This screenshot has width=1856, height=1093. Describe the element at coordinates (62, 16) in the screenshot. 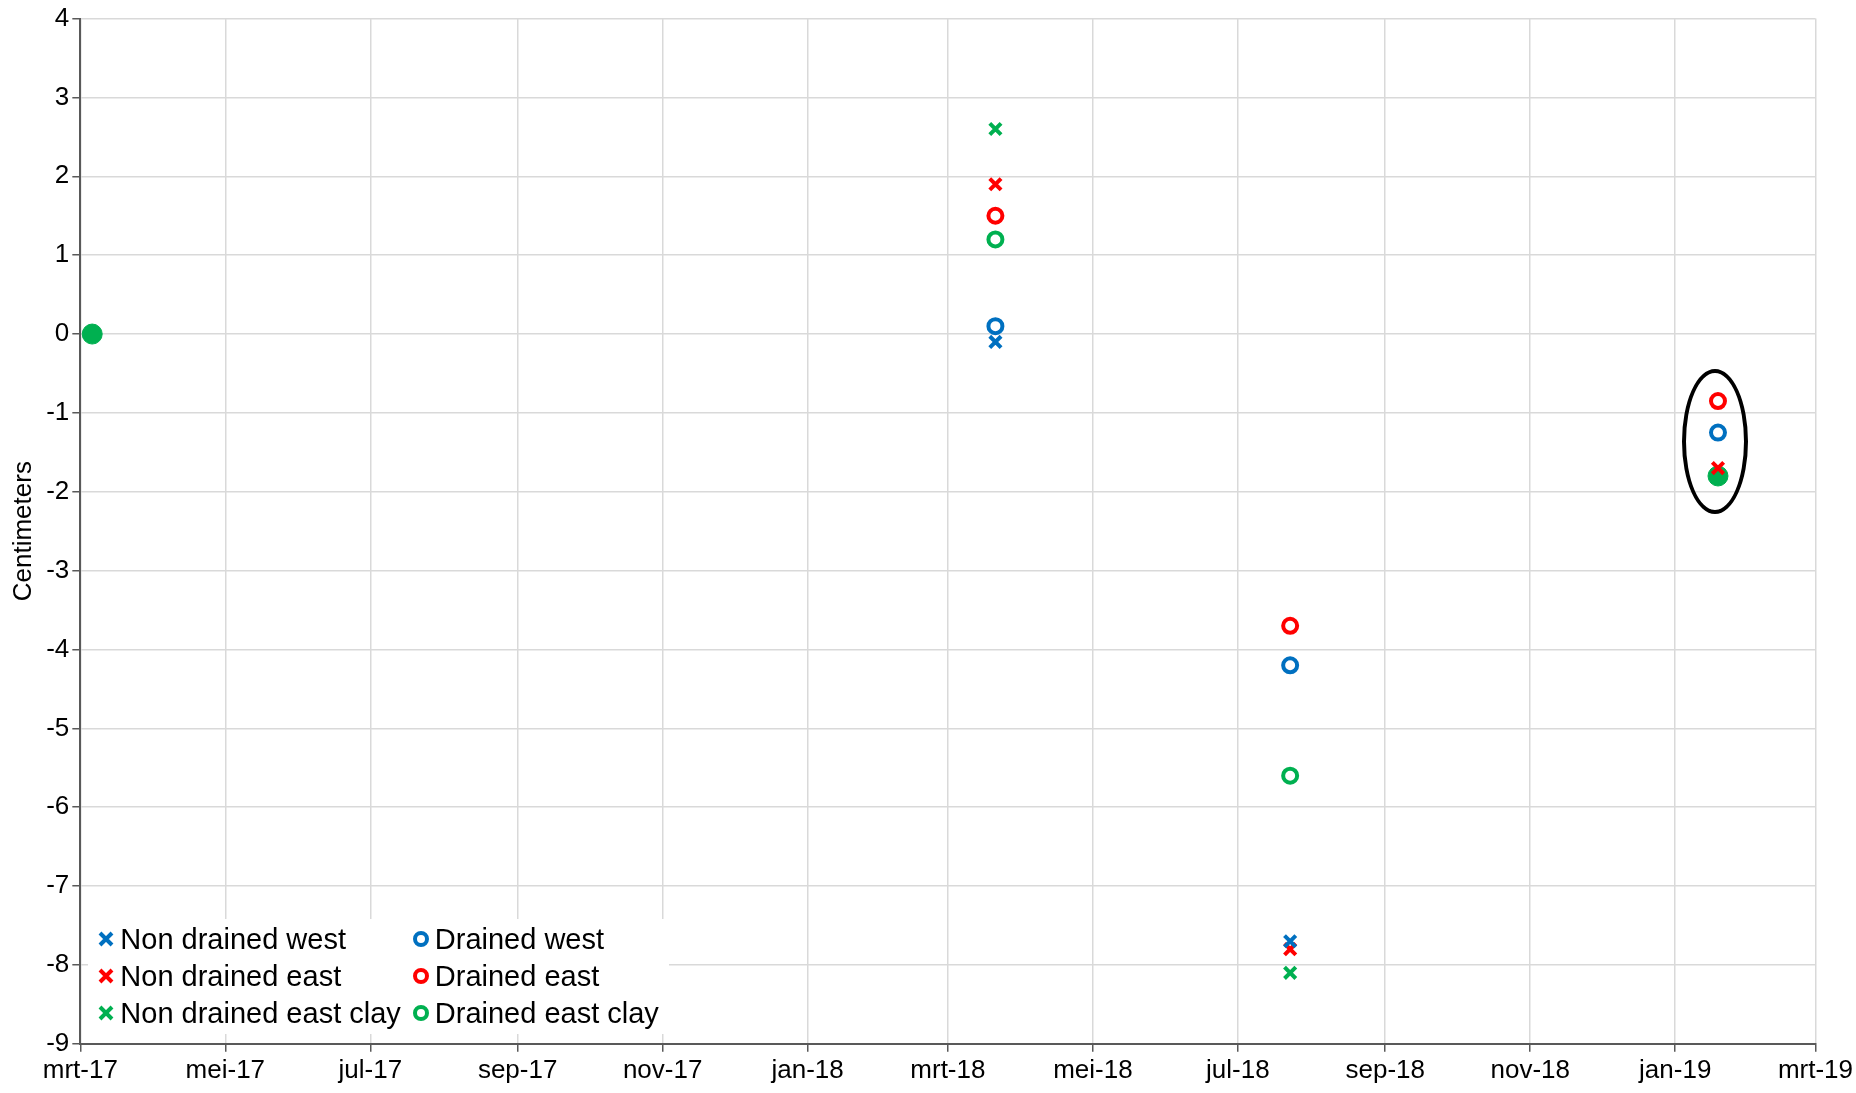

I see `y-tick-label: 4` at that location.